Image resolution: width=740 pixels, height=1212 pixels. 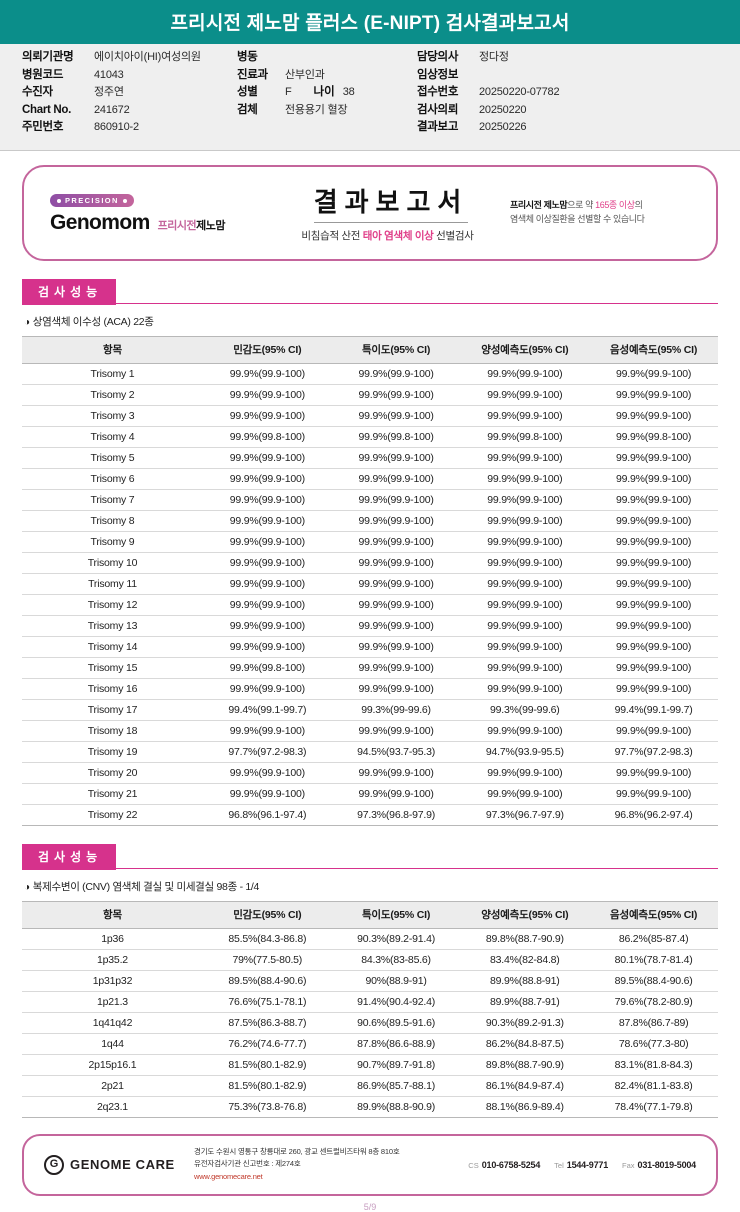 What do you see at coordinates (112, 939) in the screenshot?
I see `cell-item: 1p36` at bounding box center [112, 939].